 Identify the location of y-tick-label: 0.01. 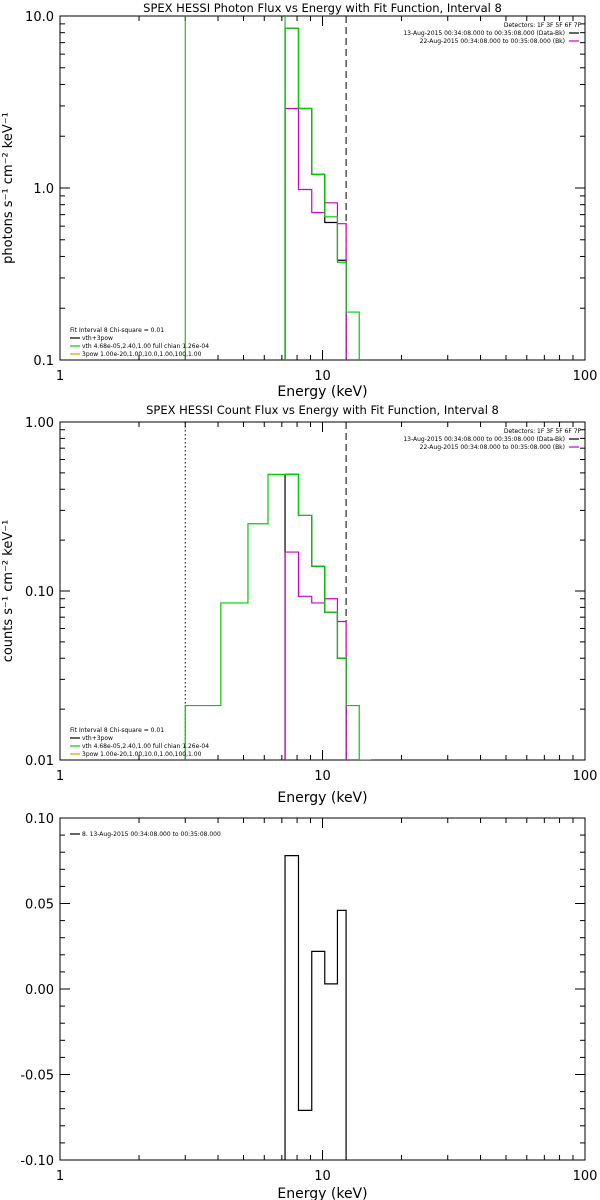
(39, 761).